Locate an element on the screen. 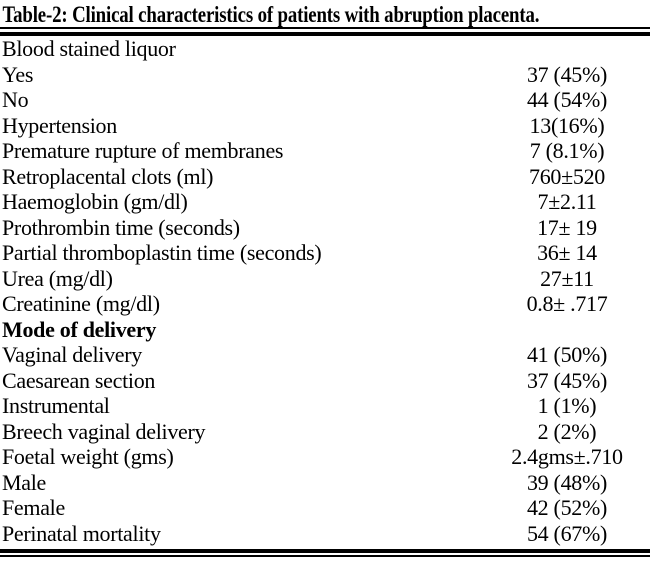 The height and width of the screenshot is (570, 650). table-row: Female 42 (52%) is located at coordinates (326, 508).